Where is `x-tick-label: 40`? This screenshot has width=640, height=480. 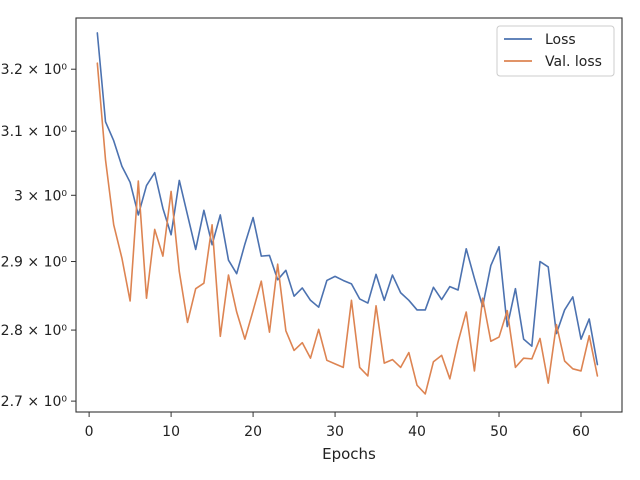
x-tick-label: 40 is located at coordinates (417, 432).